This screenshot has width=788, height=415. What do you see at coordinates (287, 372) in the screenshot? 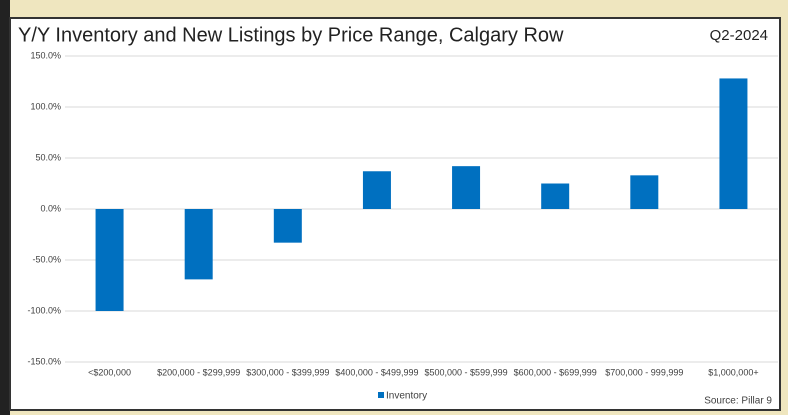
I see `x-tick-label: $300,000 - $399,999` at bounding box center [287, 372].